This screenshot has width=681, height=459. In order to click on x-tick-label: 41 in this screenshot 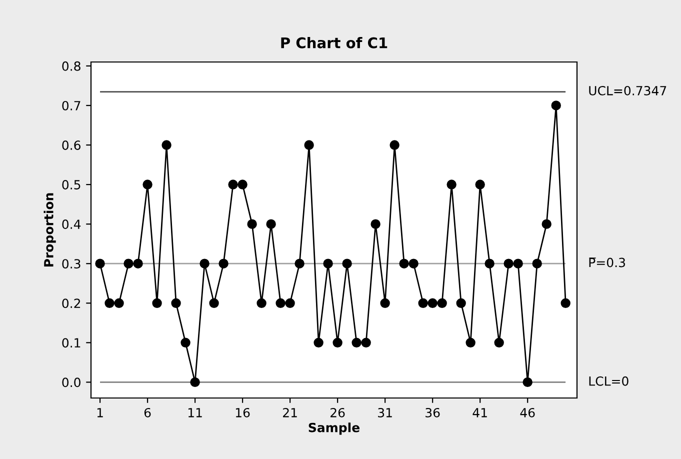, I will do `click(479, 413)`.